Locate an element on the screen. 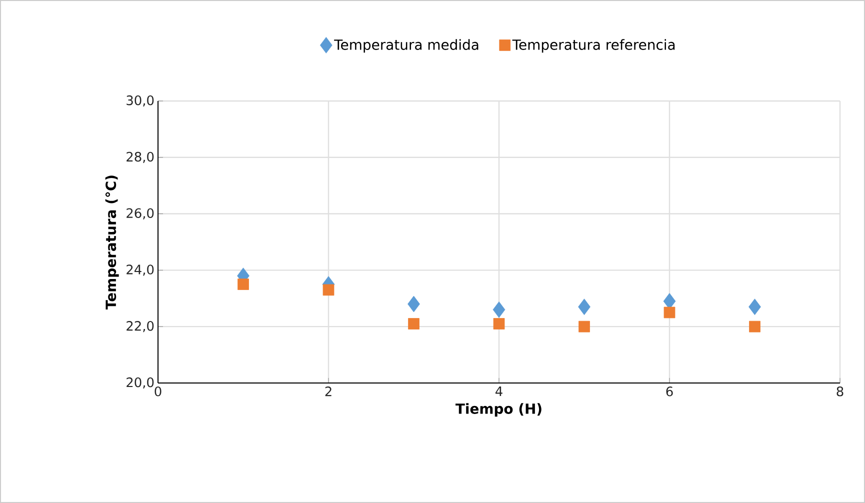 The height and width of the screenshot is (503, 865). y-tick-label: 20,0 is located at coordinates (140, 383).